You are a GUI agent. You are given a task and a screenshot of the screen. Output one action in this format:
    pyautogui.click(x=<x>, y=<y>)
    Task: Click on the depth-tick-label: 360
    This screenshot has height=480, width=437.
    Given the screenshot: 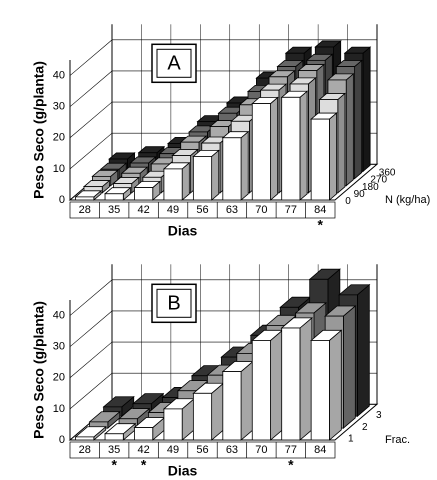 What is the action you would take?
    pyautogui.click(x=387, y=173)
    